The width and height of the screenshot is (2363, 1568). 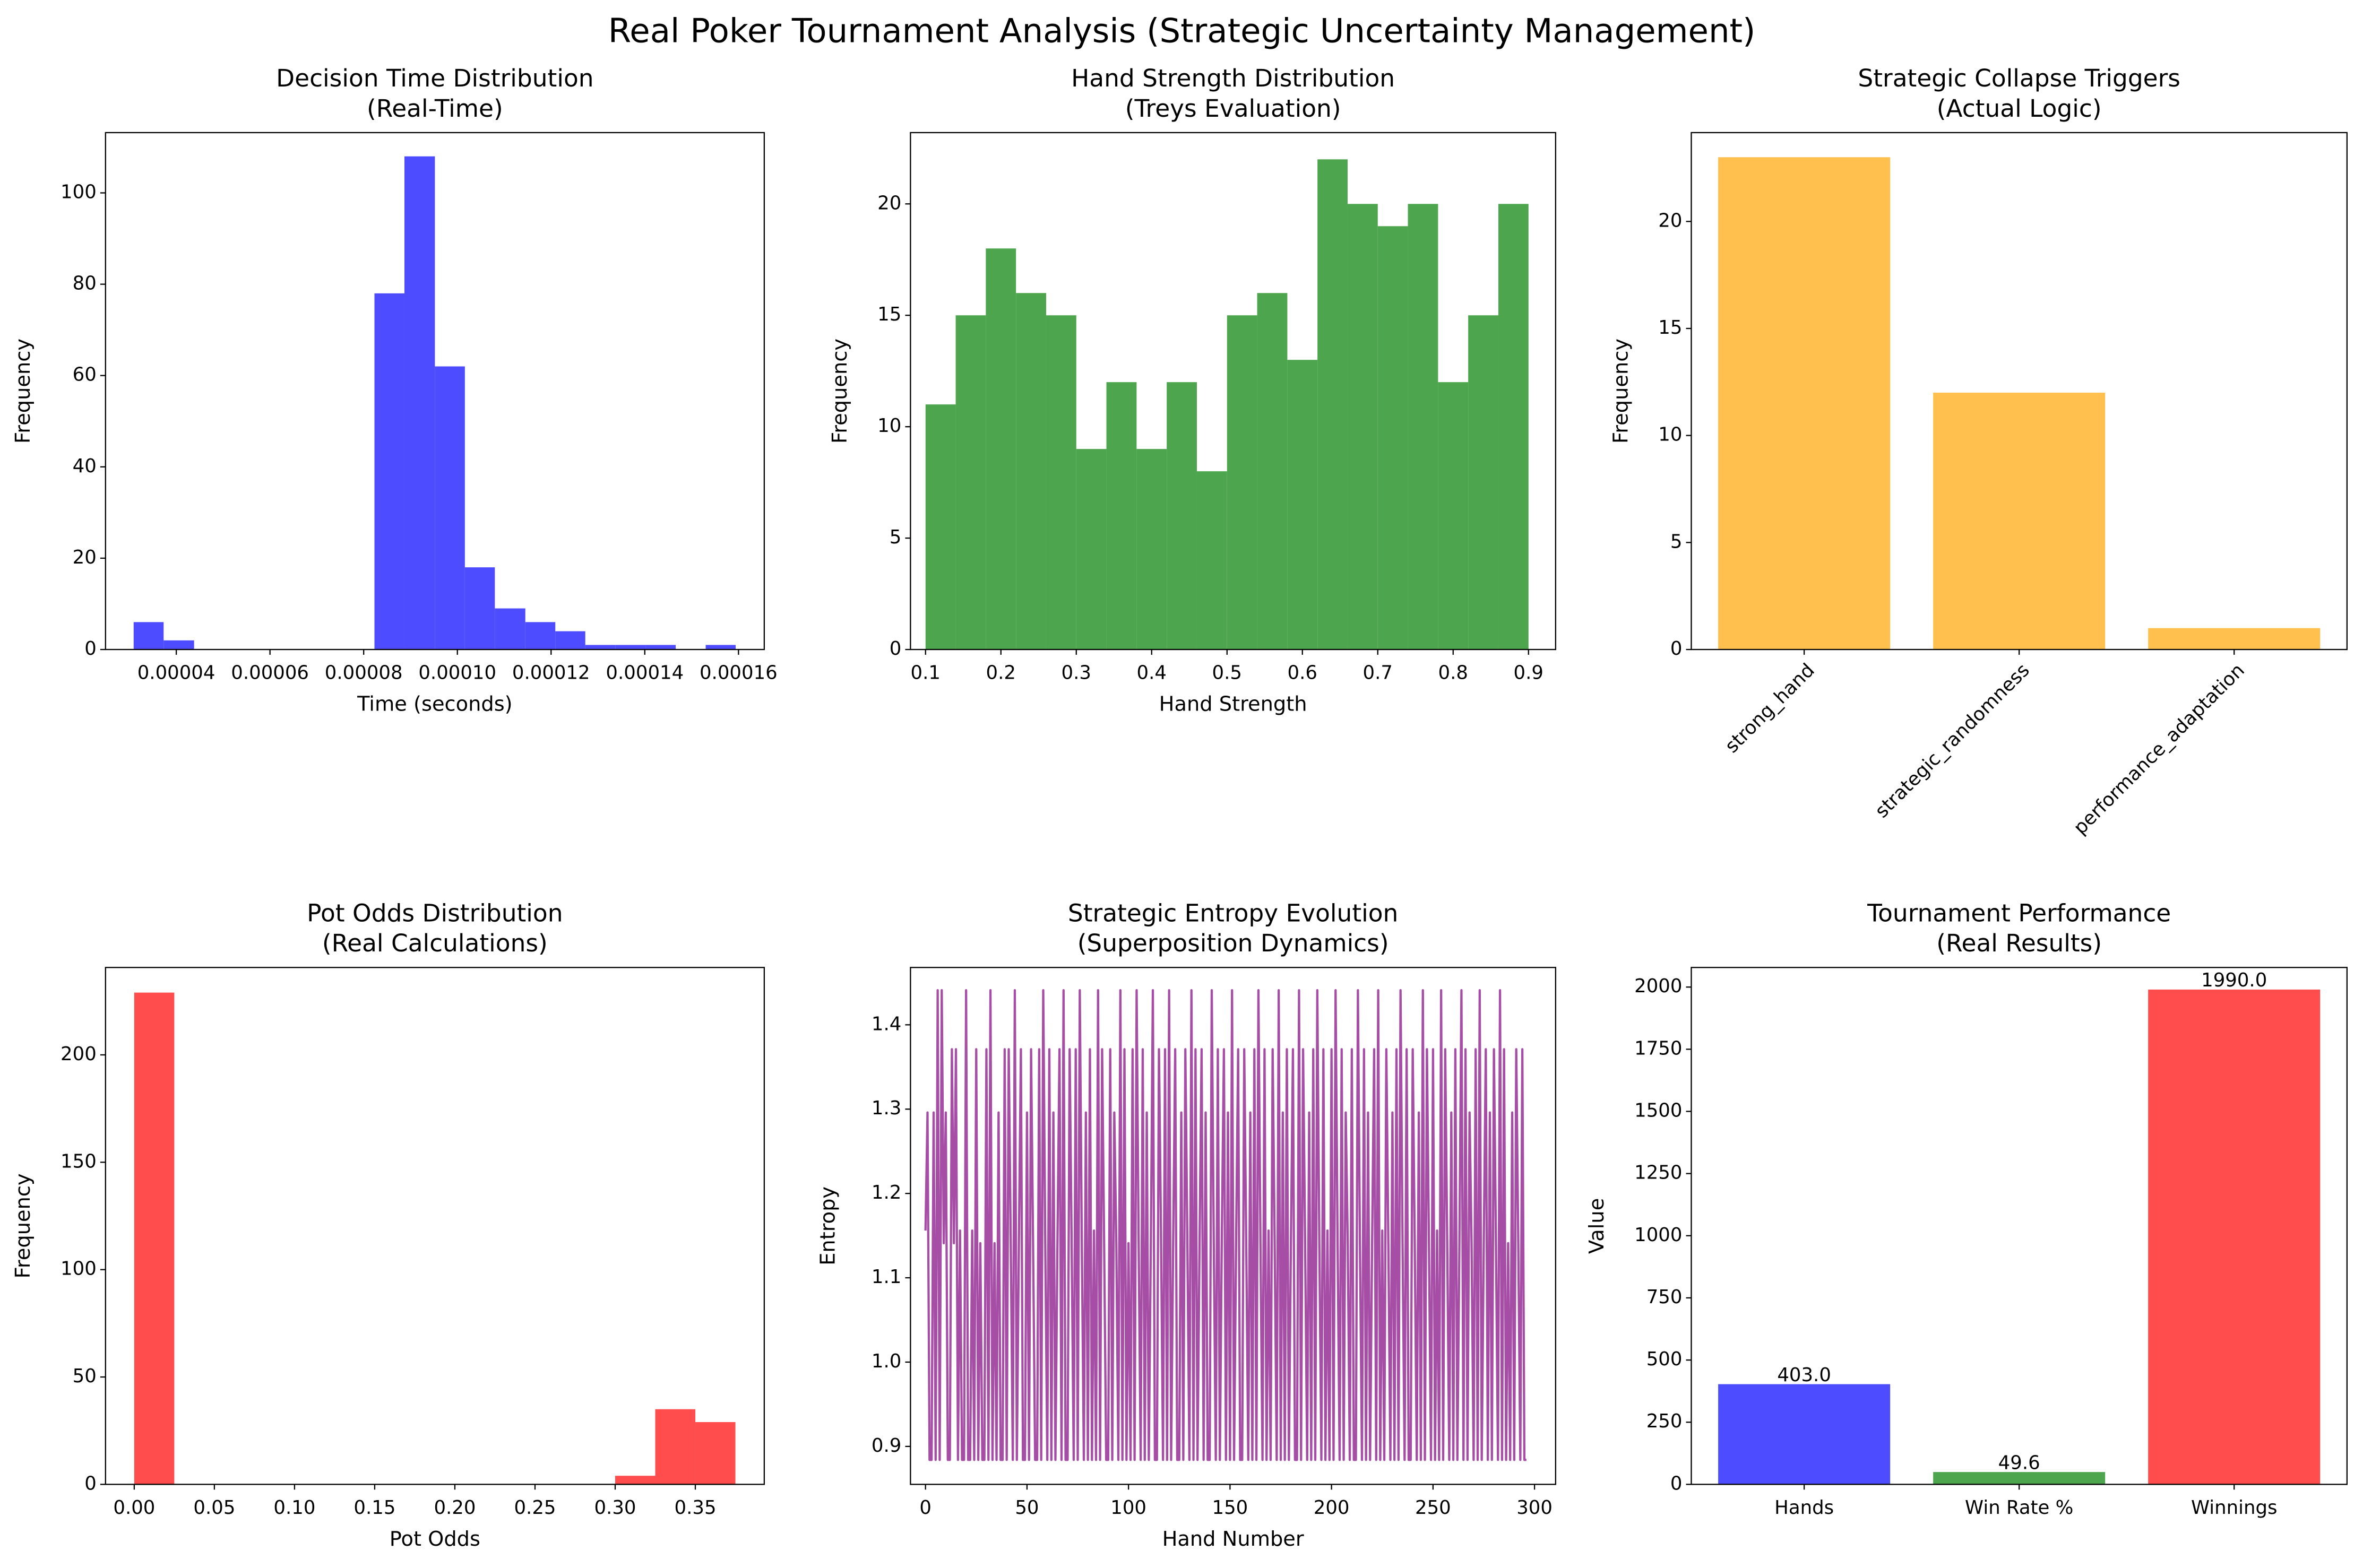 I want to click on x-tick-label: 0.2, so click(x=1001, y=672).